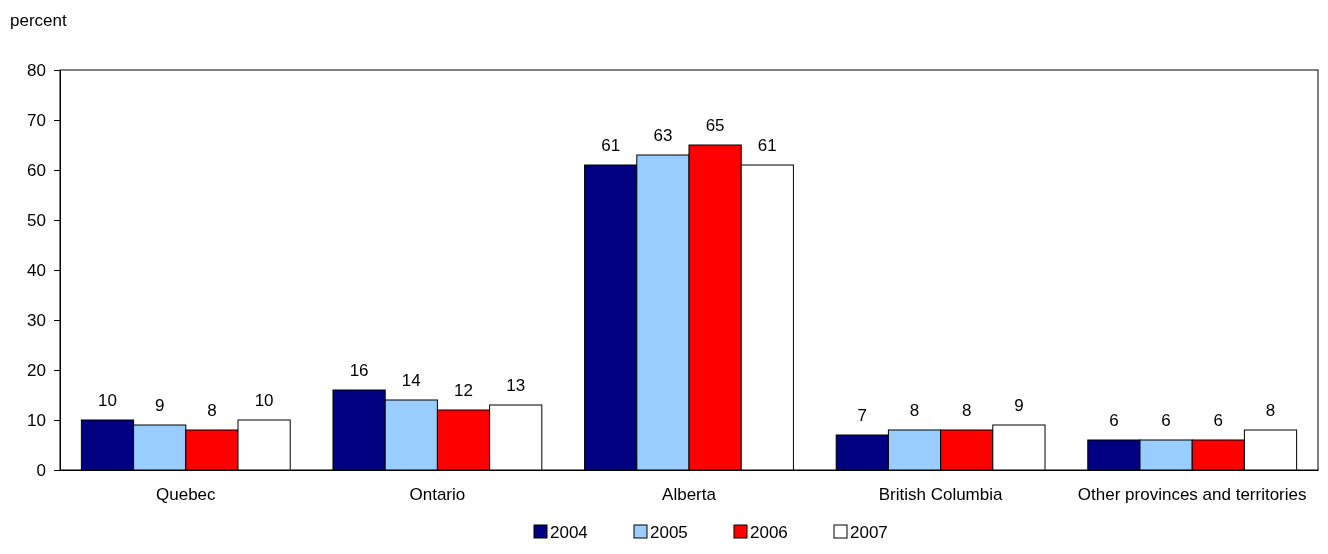 This screenshot has height=554, width=1328. I want to click on y-tick-label: 30, so click(36, 320).